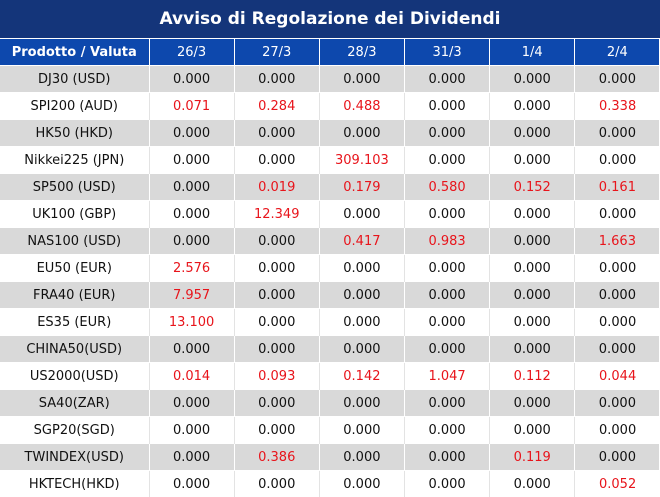 The width and height of the screenshot is (660, 497). Describe the element at coordinates (276, 376) in the screenshot. I see `value-cell: 0.093` at that location.